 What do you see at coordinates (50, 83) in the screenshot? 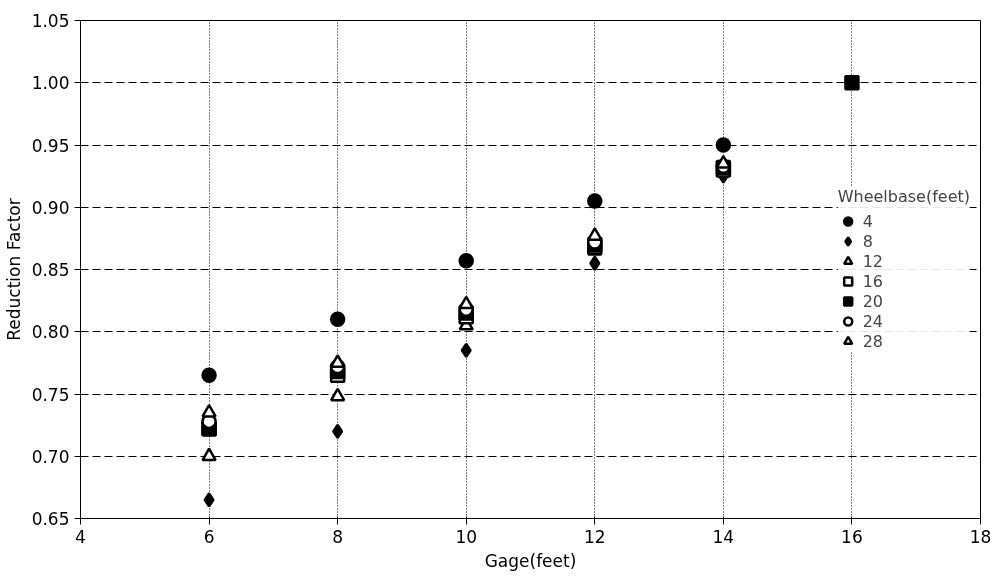
I see `y-tick-label: 1.00` at bounding box center [50, 83].